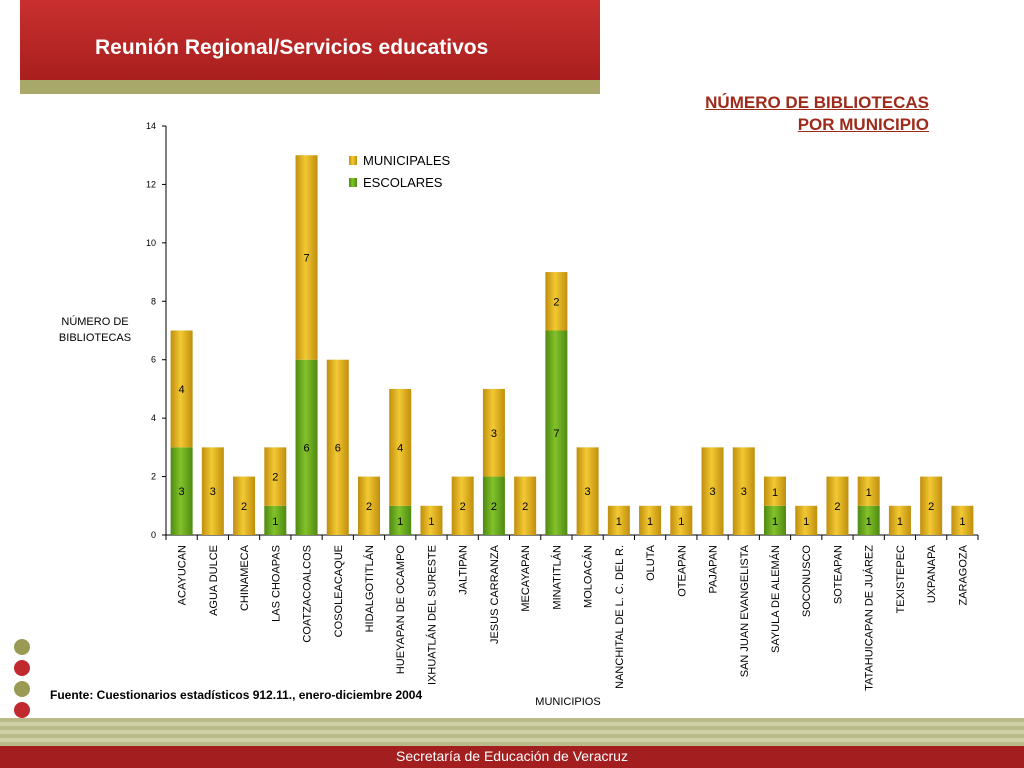 The image size is (1024, 768). What do you see at coordinates (682, 571) in the screenshot?
I see `category-label: OTEAPAN` at bounding box center [682, 571].